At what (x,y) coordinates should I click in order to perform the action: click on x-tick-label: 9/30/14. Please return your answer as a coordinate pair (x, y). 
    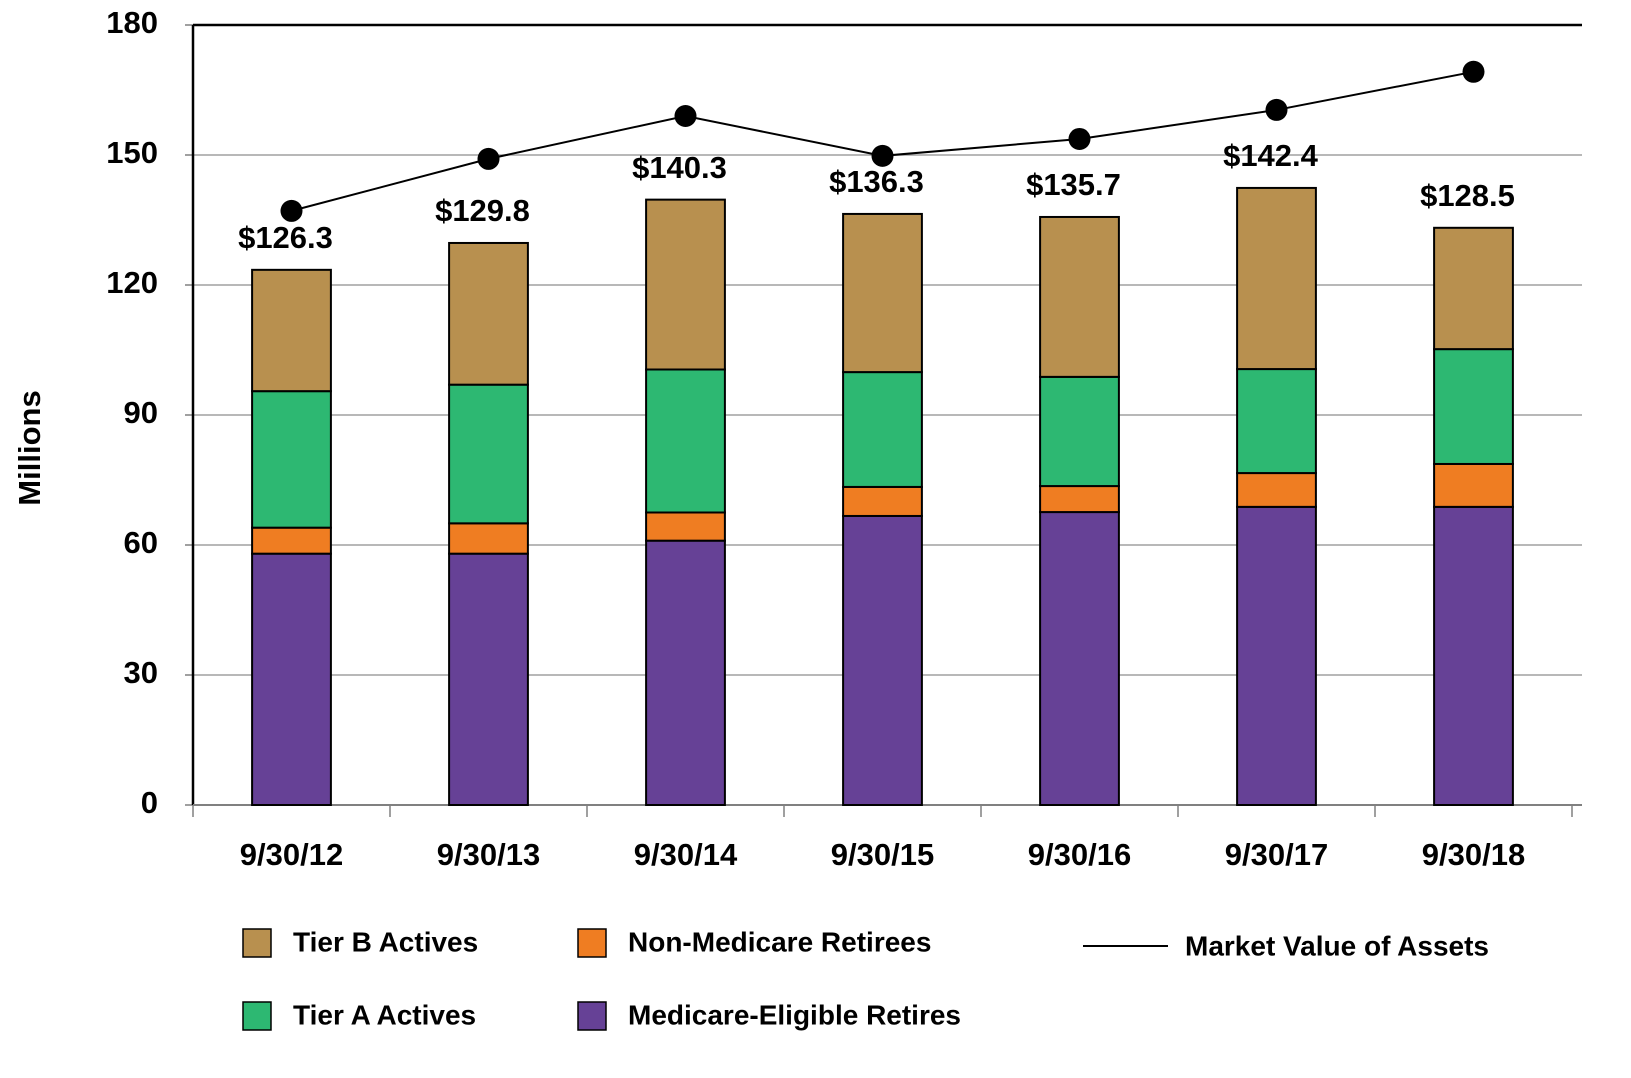
    Looking at the image, I should click on (686, 854).